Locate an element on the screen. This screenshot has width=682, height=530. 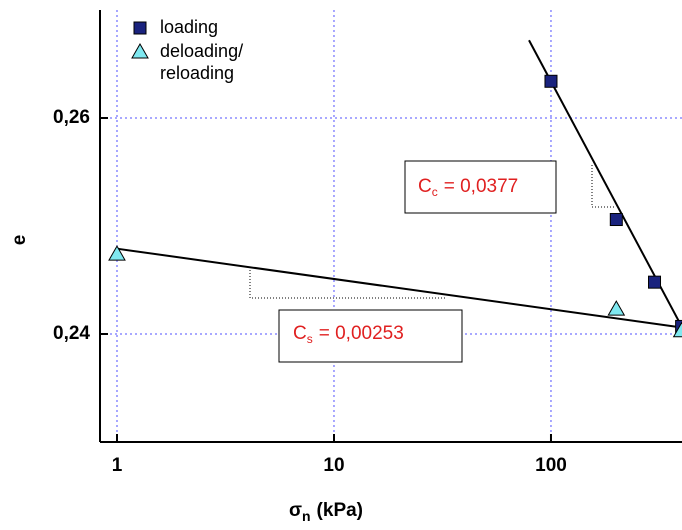
legend-label: deloading/reloading is located at coordinates (201, 62).